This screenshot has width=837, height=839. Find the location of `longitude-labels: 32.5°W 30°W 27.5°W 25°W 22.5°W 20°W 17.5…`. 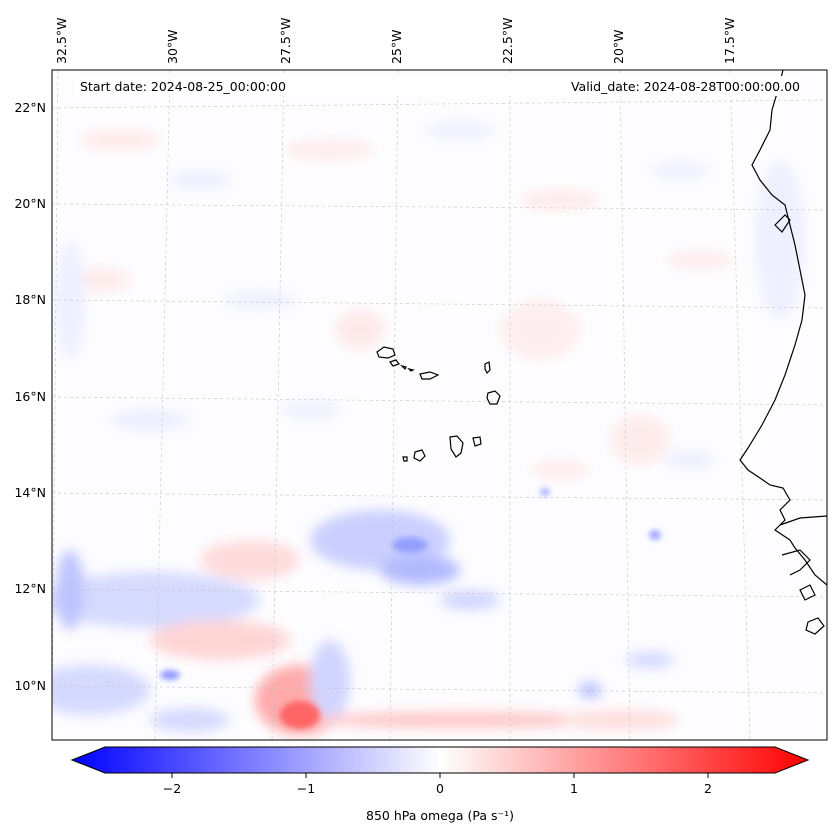

longitude-labels: 32.5°W 30°W 27.5°W 25°W 22.5°W 20°W 17.5… is located at coordinates (395, 41).